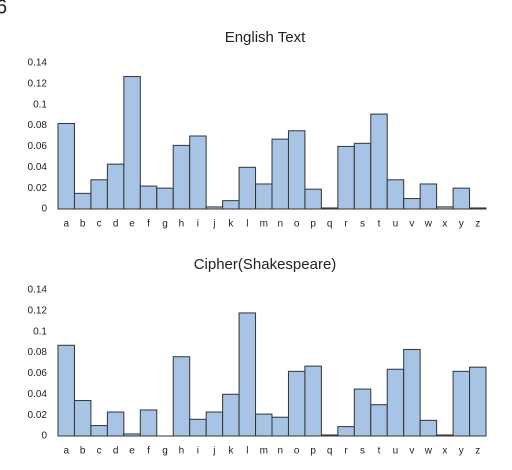 The height and width of the screenshot is (470, 512). What do you see at coordinates (38, 352) in the screenshot?
I see `y-tick-label: 0.08` at bounding box center [38, 352].